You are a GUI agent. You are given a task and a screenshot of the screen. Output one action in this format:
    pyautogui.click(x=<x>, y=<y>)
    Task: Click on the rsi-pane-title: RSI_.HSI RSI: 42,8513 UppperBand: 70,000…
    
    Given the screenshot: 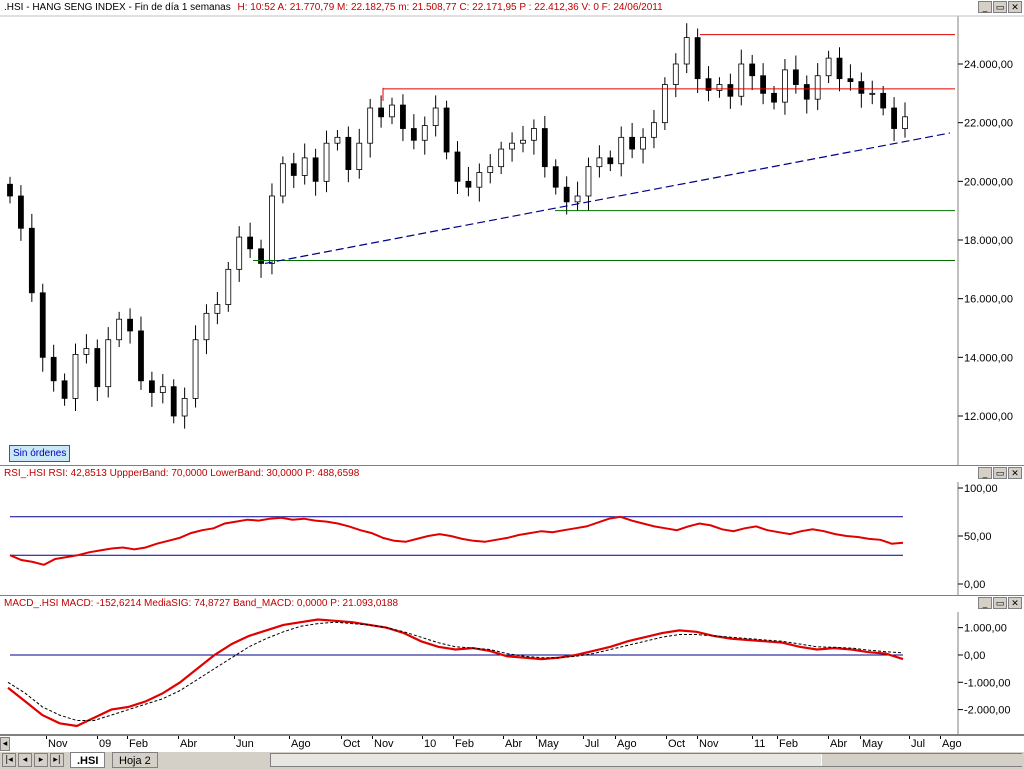 What is the action you would take?
    pyautogui.click(x=182, y=473)
    